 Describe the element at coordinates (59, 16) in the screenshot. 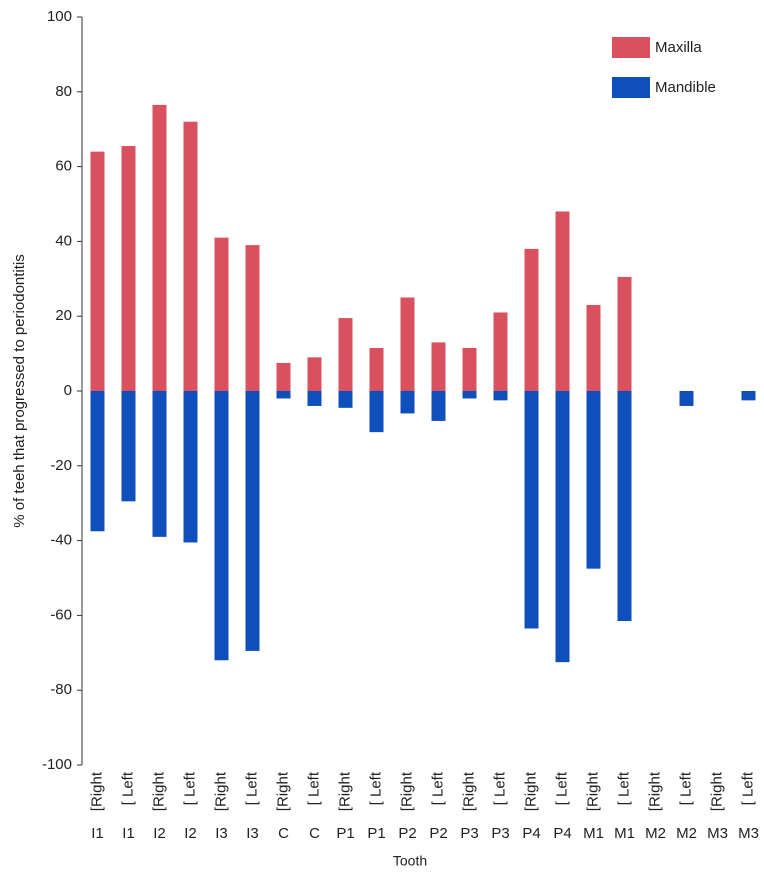

I see `y-tick-label: 100` at that location.